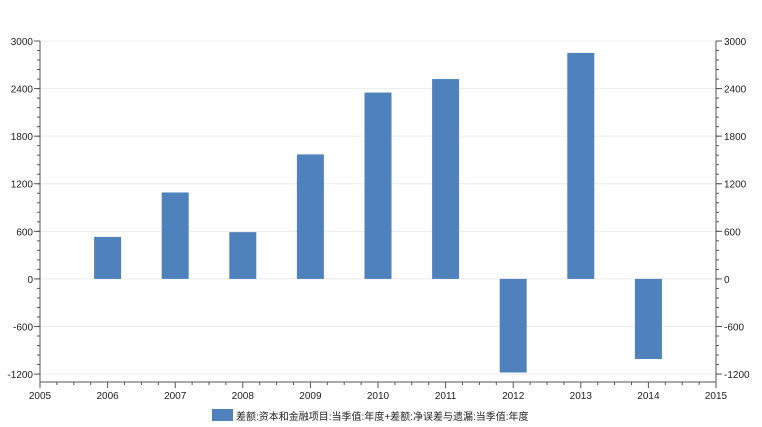 This screenshot has height=427, width=762. I want to click on y-tick-label-left: 3000, so click(22, 42).